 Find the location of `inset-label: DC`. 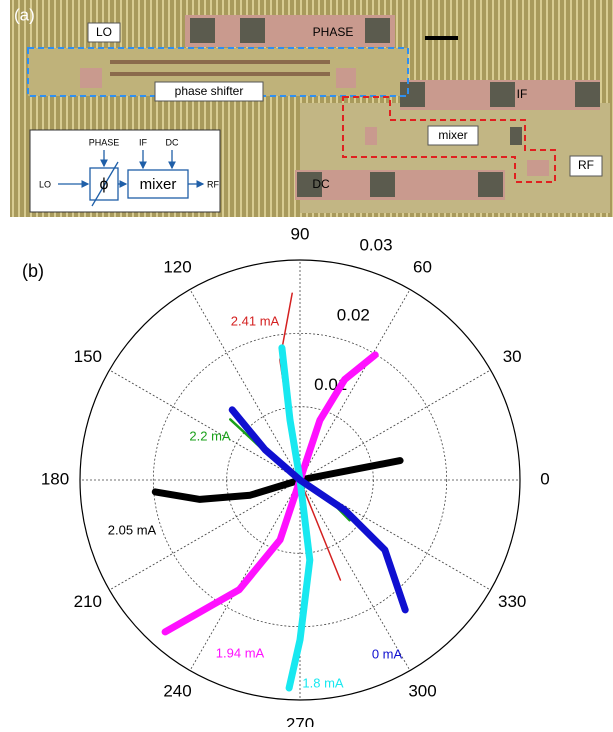

inset-label: DC is located at coordinates (172, 142).